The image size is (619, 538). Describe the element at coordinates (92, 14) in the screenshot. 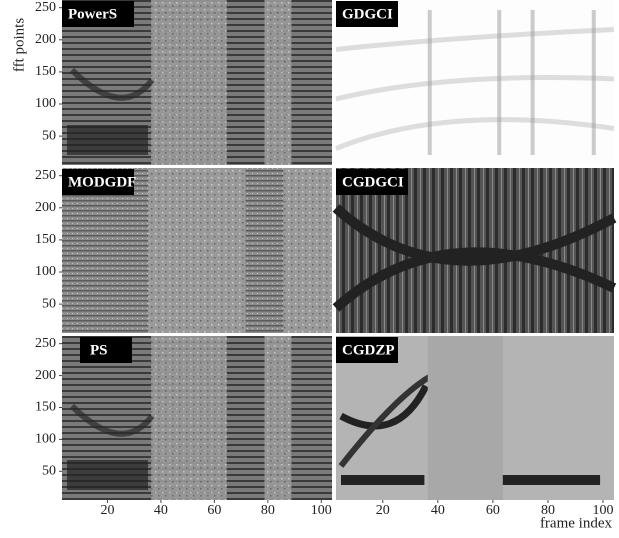

I see `panel-title: PowerS` at that location.